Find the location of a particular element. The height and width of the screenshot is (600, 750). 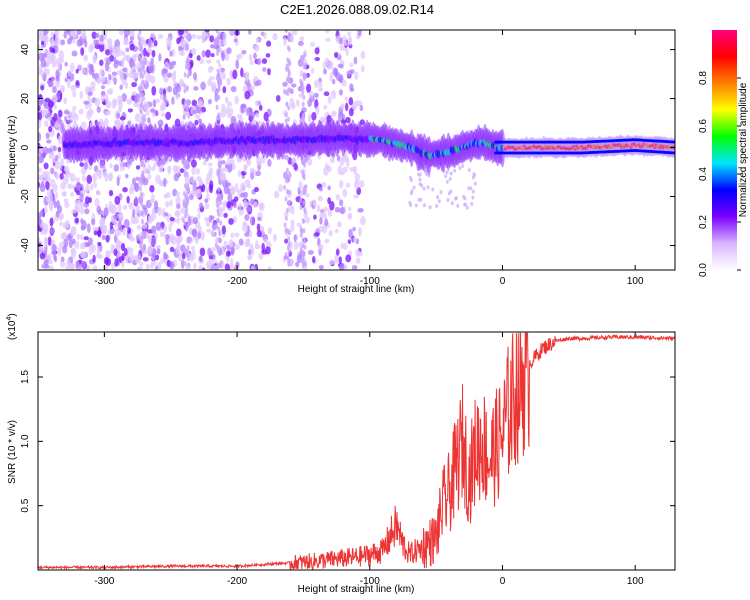

colorbar-tick-label: 0.8 is located at coordinates (703, 78).